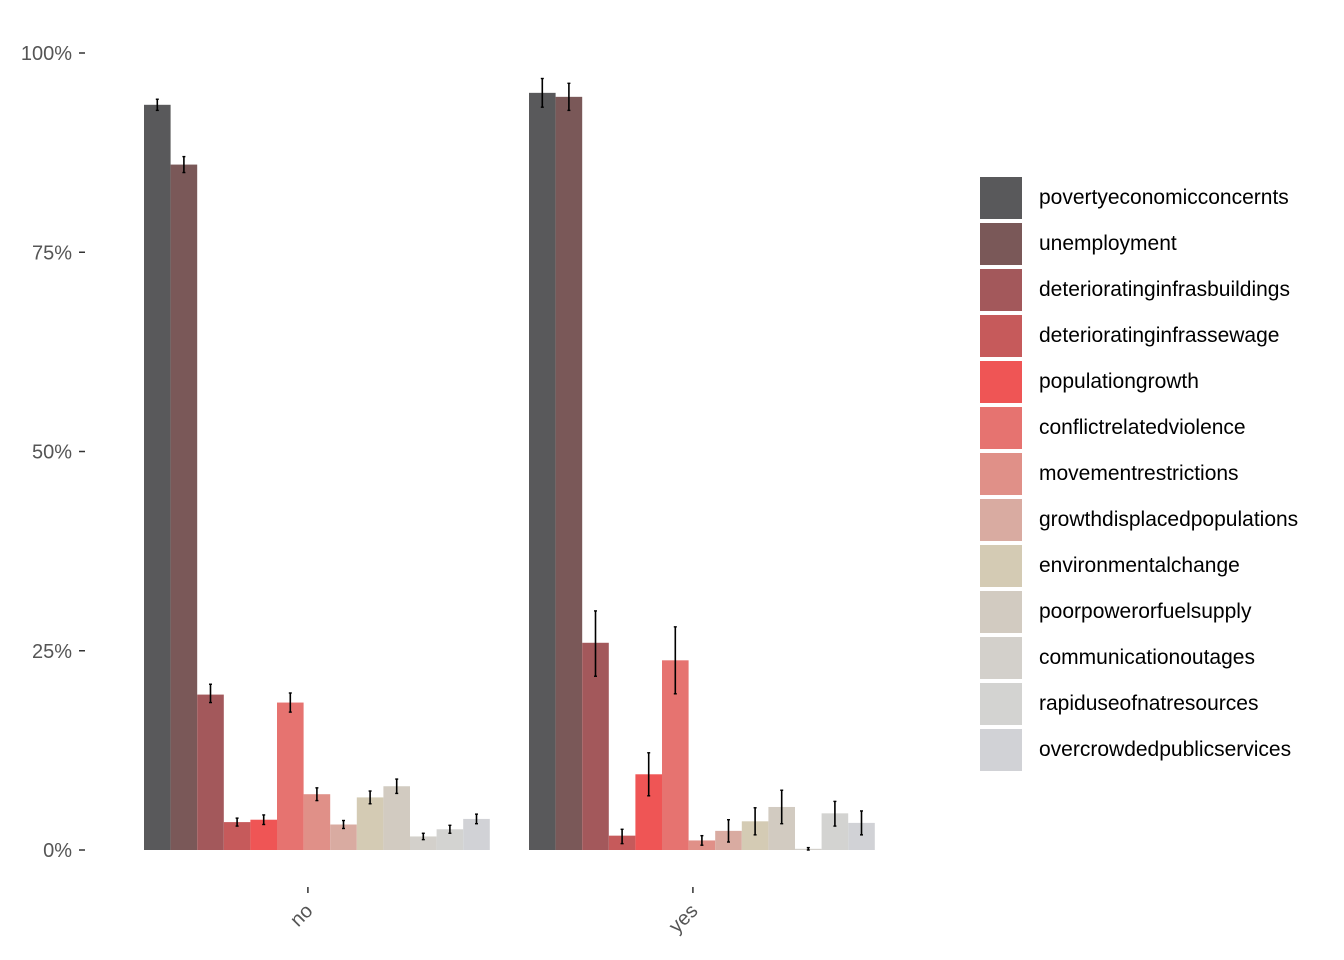 The width and height of the screenshot is (1344, 960). Describe the element at coordinates (1159, 335) in the screenshot. I see `legend-label: deterioratinginfrassewage` at that location.